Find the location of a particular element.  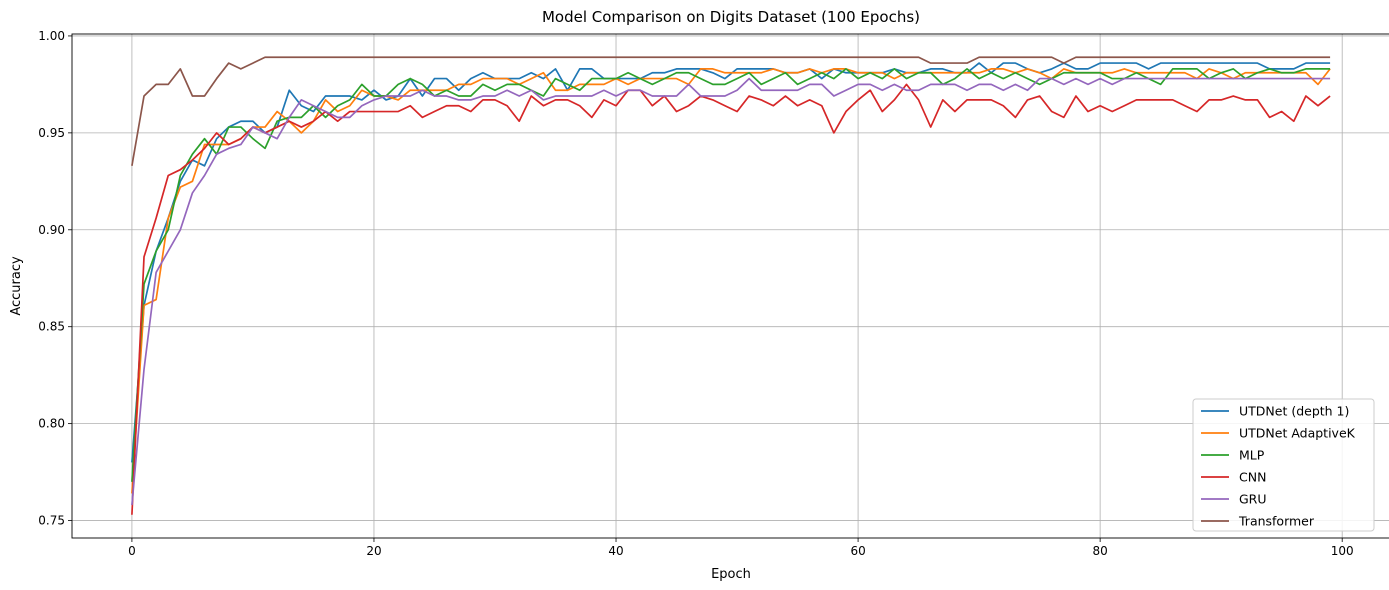

x-tick-label: 60 is located at coordinates (857, 551).